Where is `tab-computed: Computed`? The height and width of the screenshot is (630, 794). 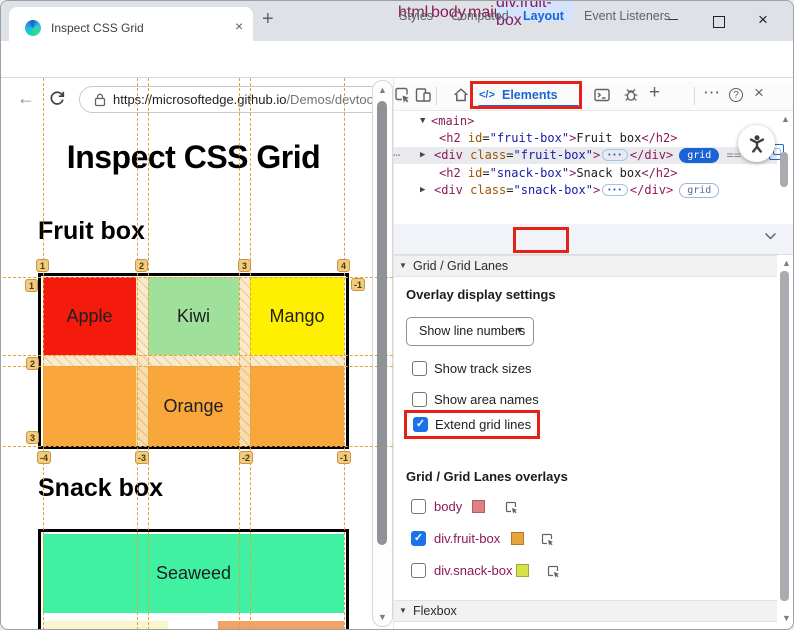
tab-computed: Computed is located at coordinates (480, 16).